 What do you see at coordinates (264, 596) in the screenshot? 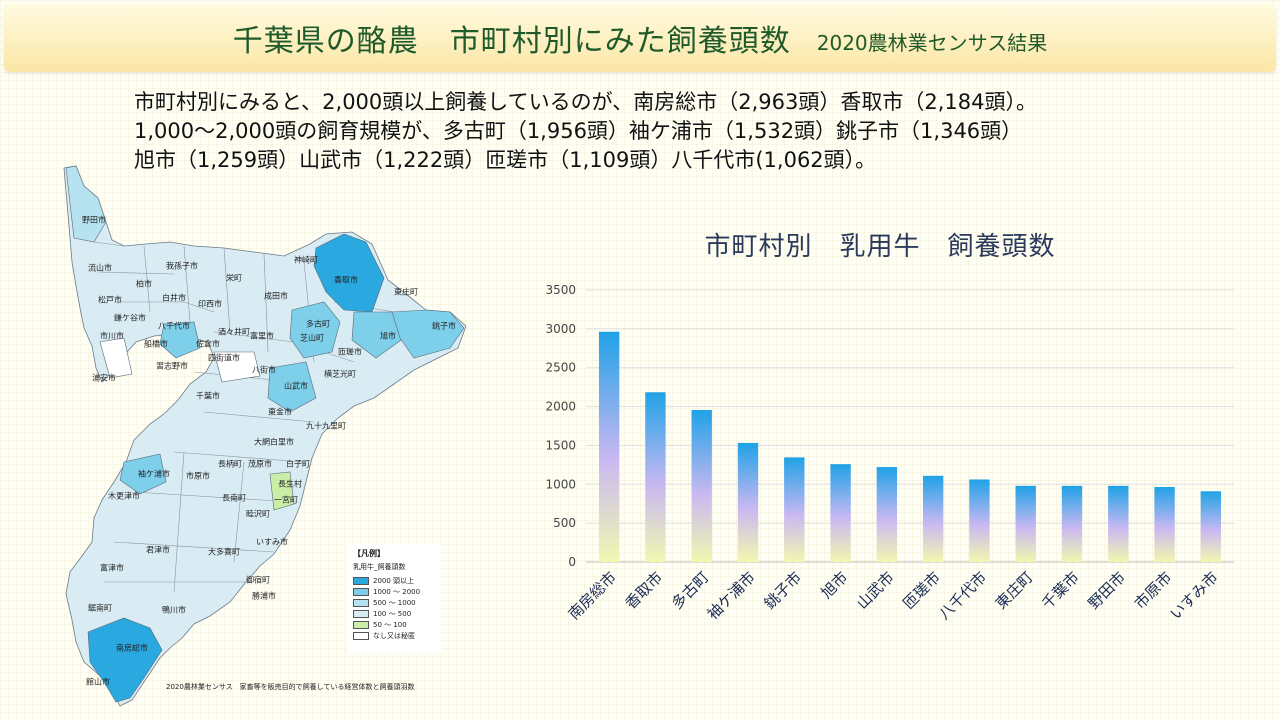
I see `map-label: 勝浦市` at bounding box center [264, 596].